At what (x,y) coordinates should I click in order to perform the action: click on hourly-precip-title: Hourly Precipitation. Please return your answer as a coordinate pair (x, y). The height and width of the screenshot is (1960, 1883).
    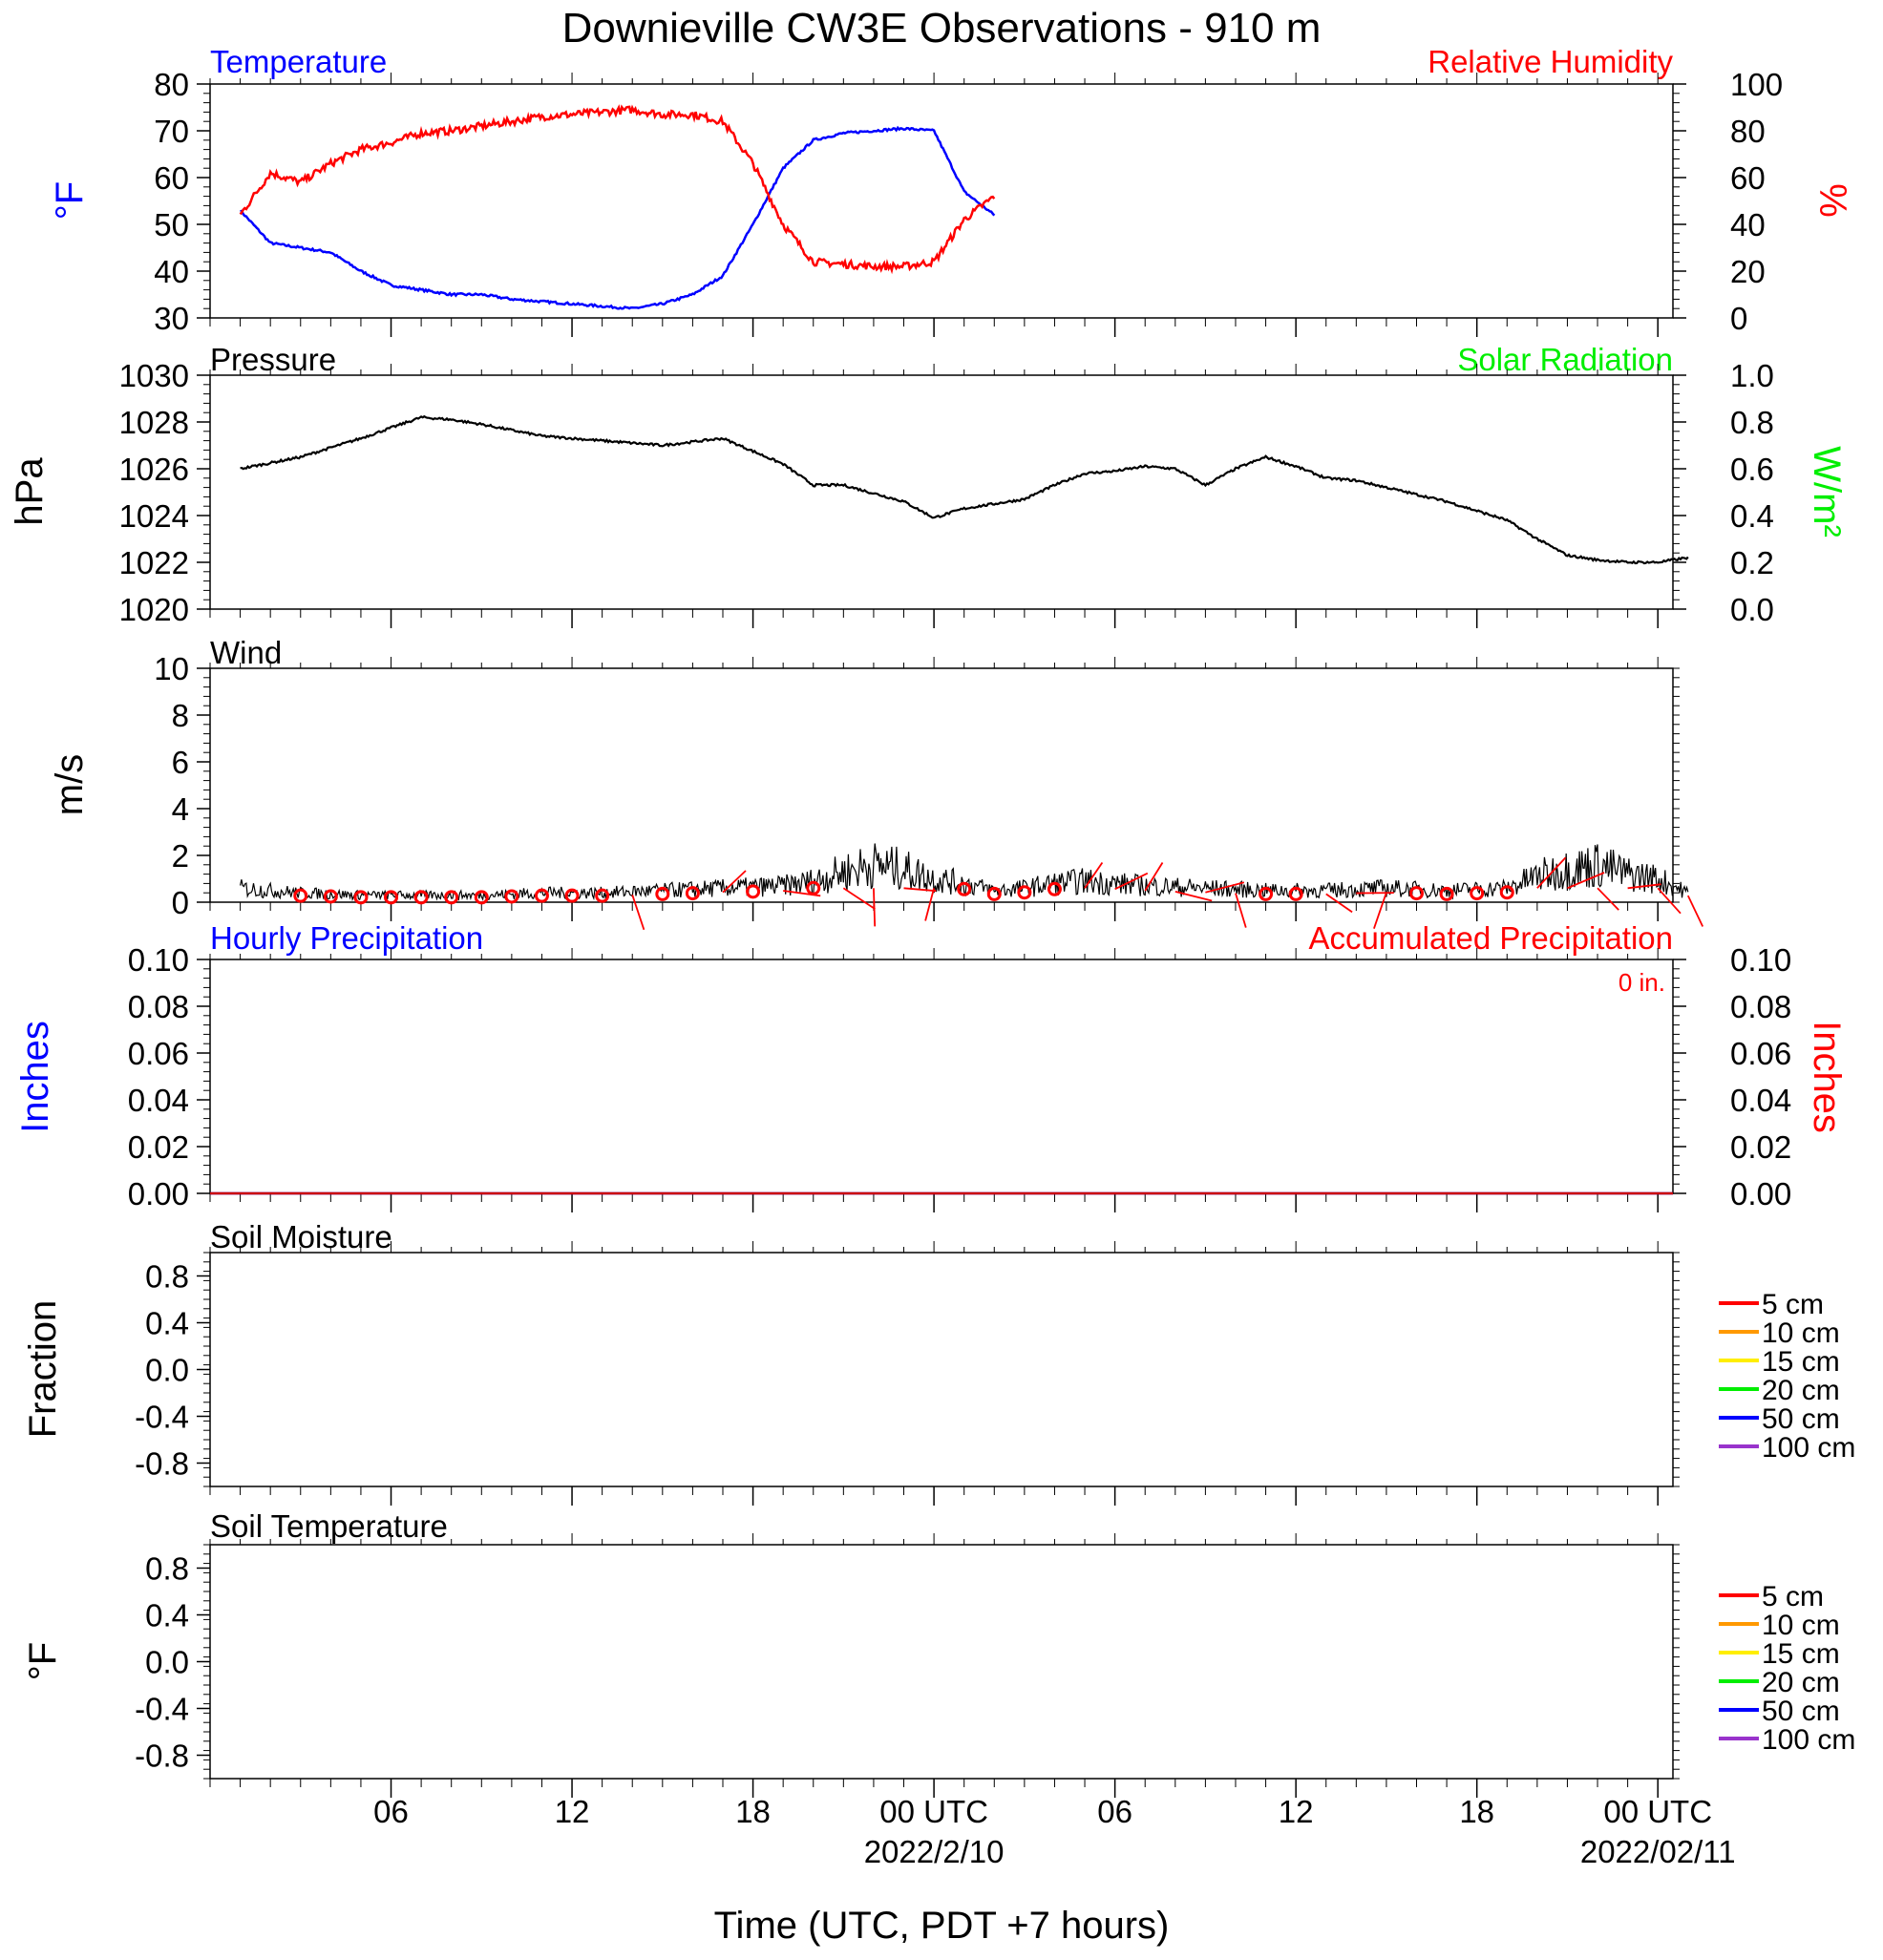
    Looking at the image, I should click on (346, 938).